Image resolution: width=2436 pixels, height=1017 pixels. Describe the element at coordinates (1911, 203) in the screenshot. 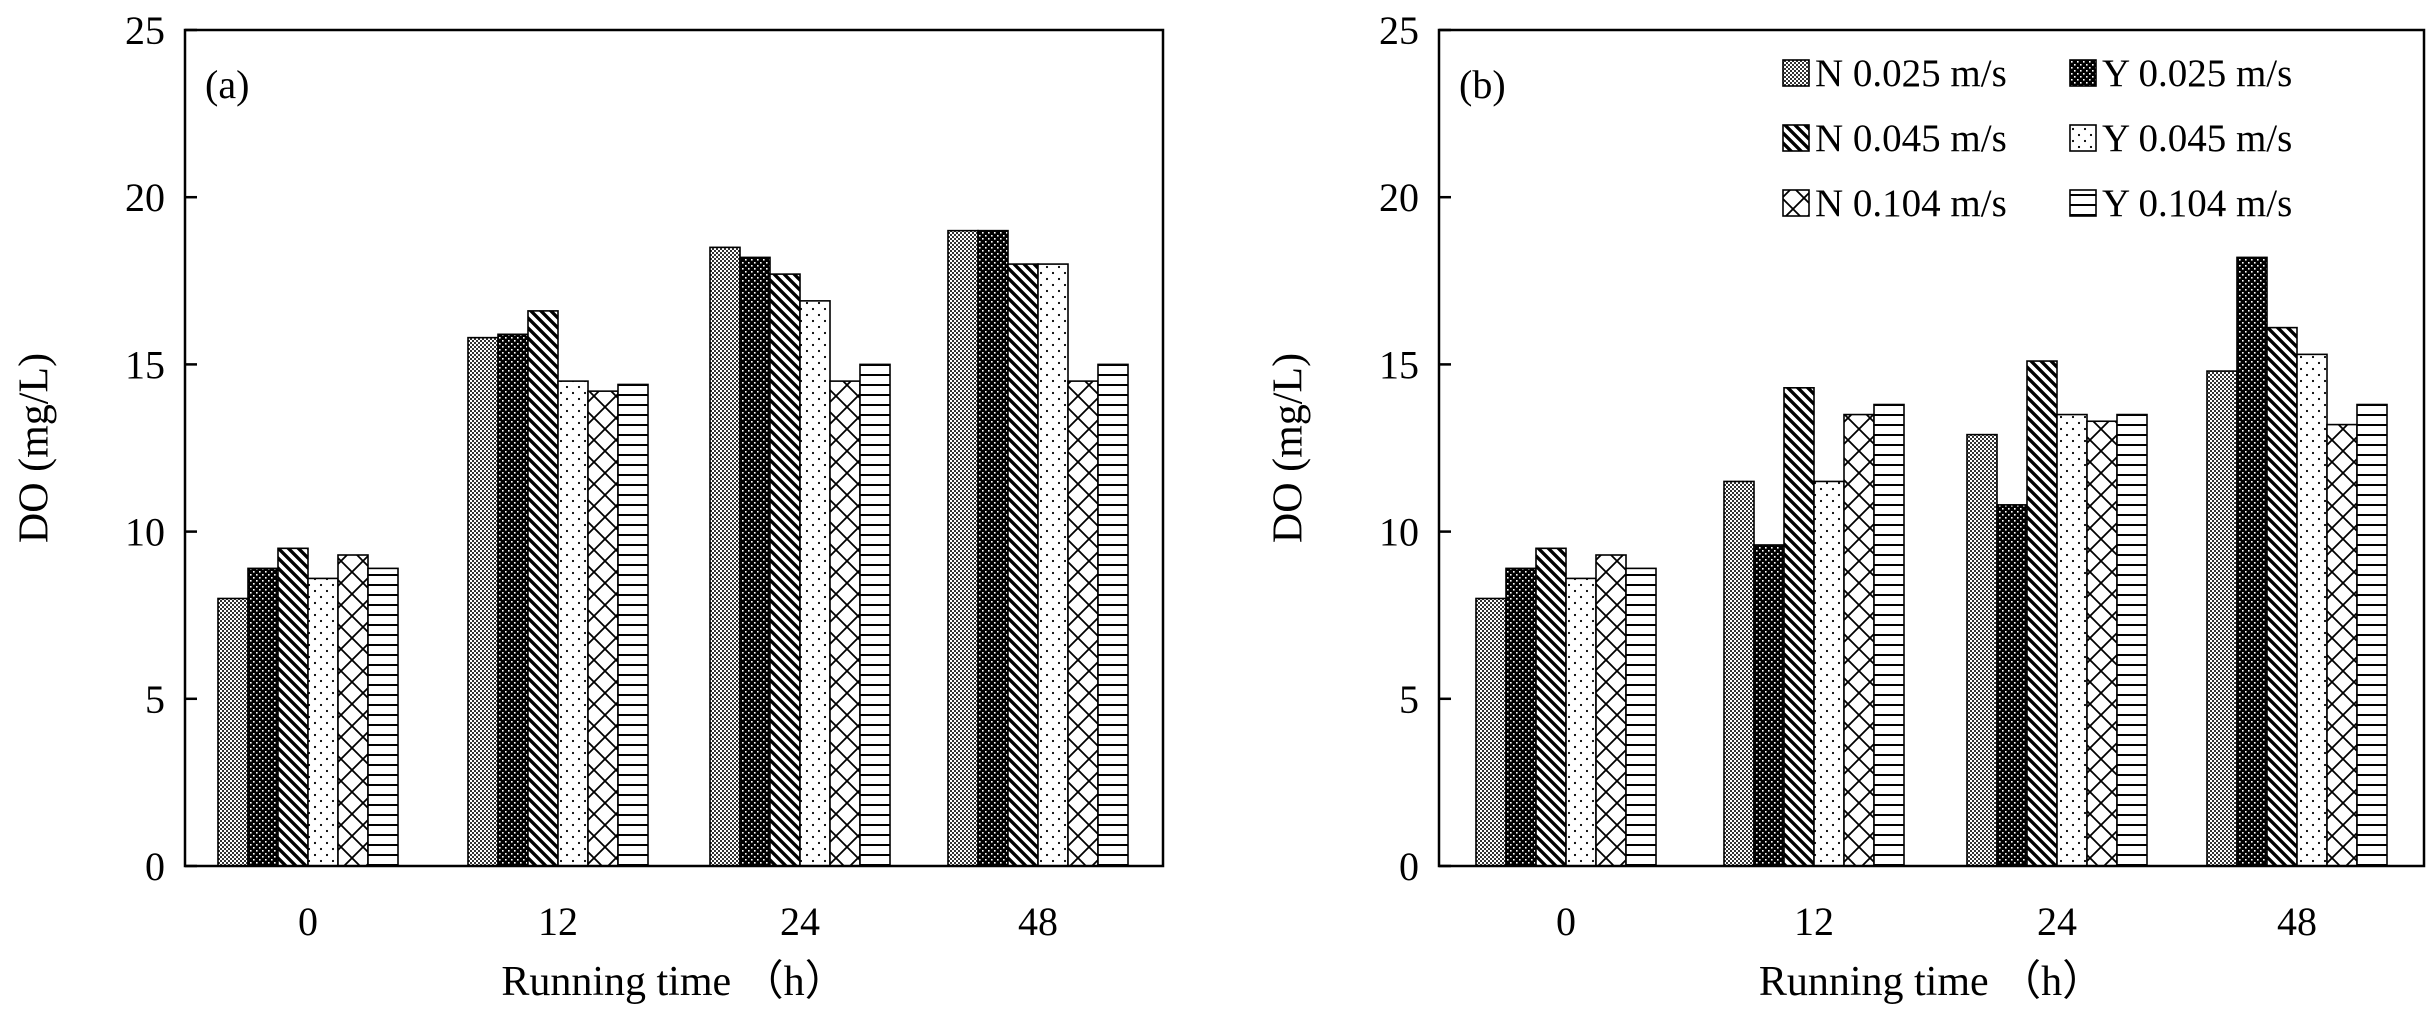

I see `legend-label: N 0.104 m/s` at that location.